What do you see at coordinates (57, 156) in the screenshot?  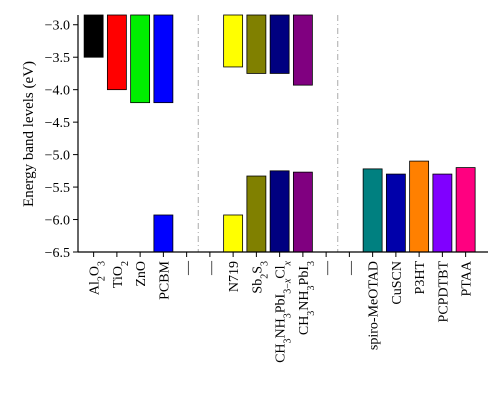 I see `y-tick-label-4: −5.0` at bounding box center [57, 156].